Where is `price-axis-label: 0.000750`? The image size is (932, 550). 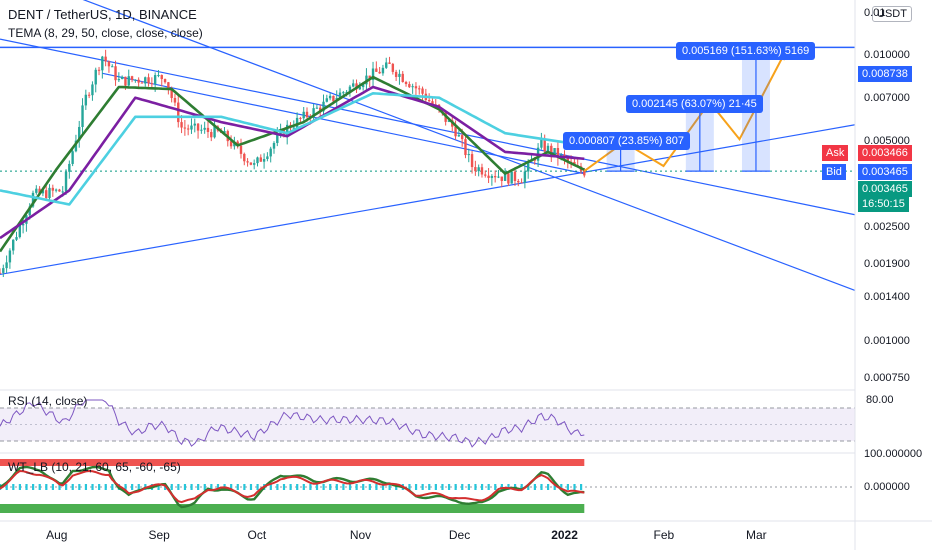
price-axis-label: 0.000750 is located at coordinates (887, 378).